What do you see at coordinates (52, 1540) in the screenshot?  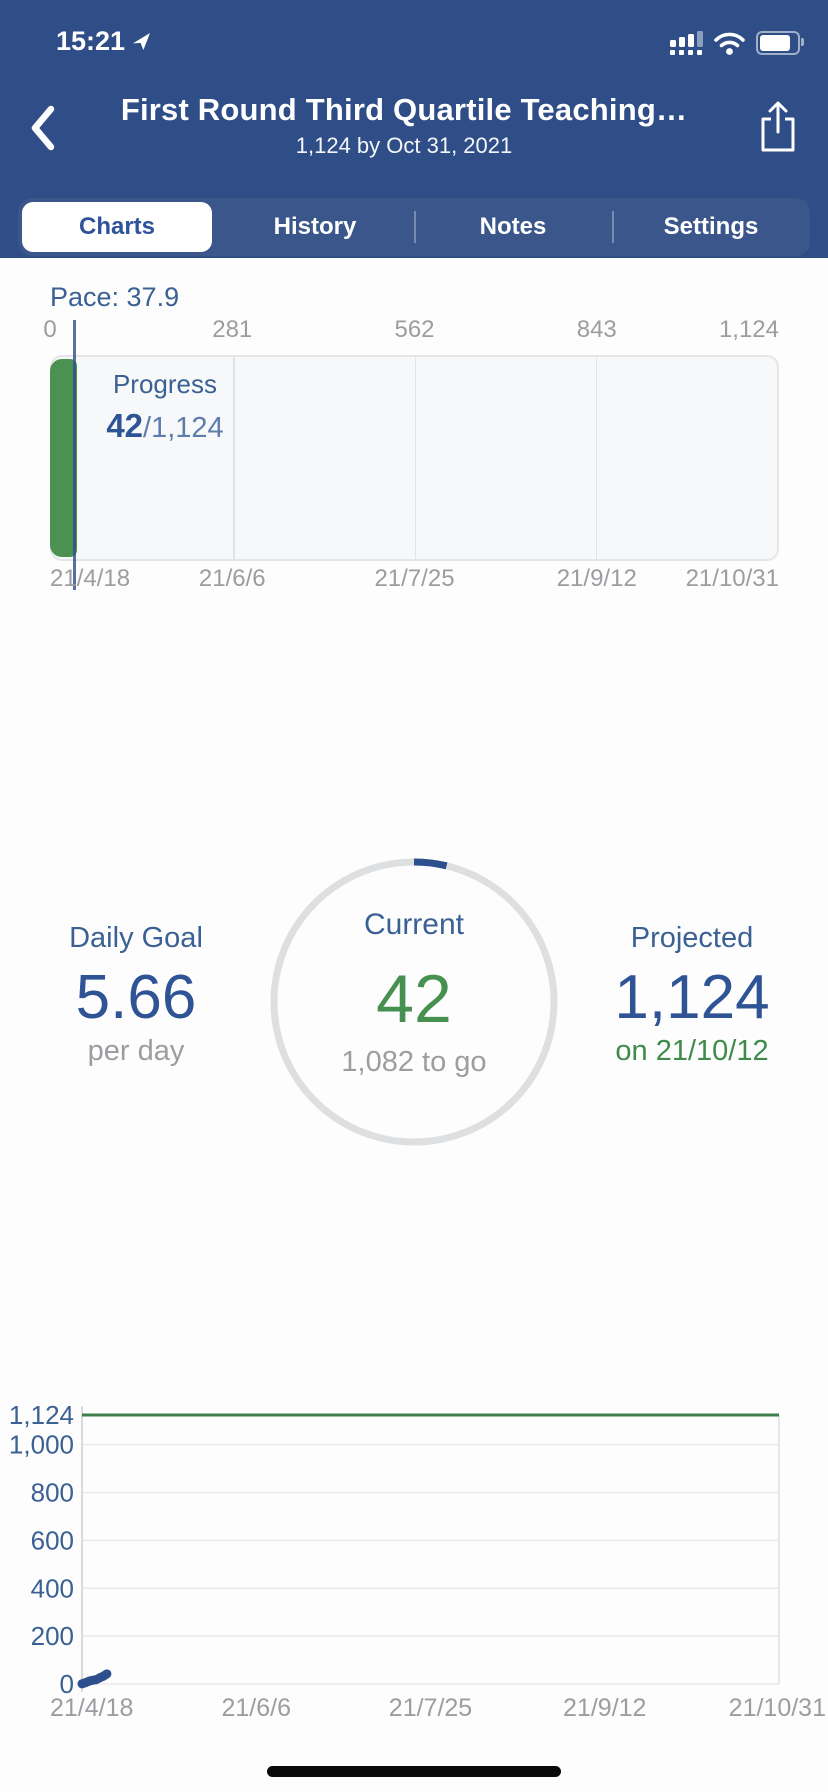 I see `y-tick-label: 600` at bounding box center [52, 1540].